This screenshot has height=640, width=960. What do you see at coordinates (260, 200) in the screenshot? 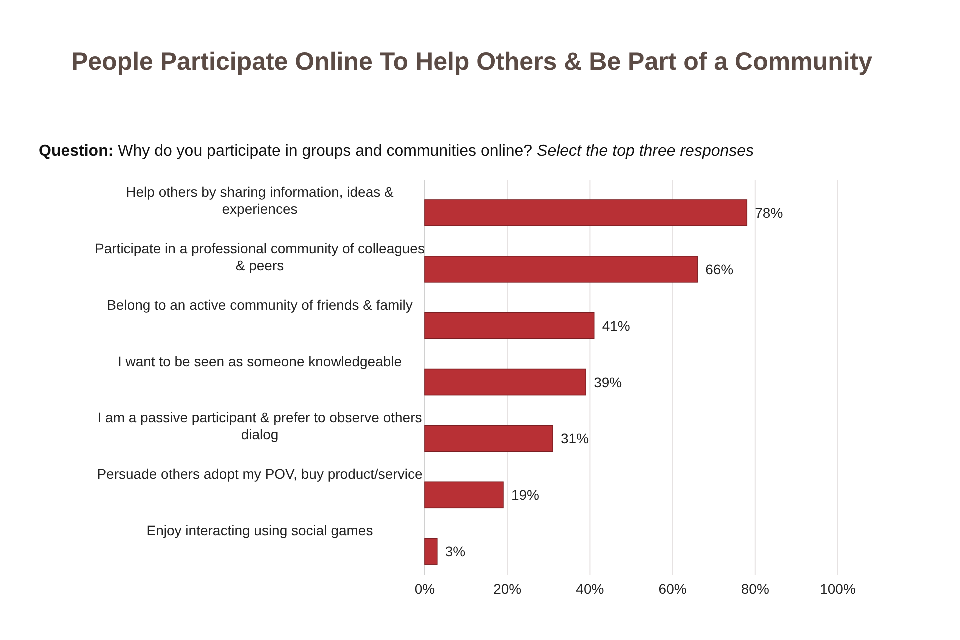
I see `y-tick-label: Help others by sharing information, ideas & experiences` at bounding box center [260, 200].